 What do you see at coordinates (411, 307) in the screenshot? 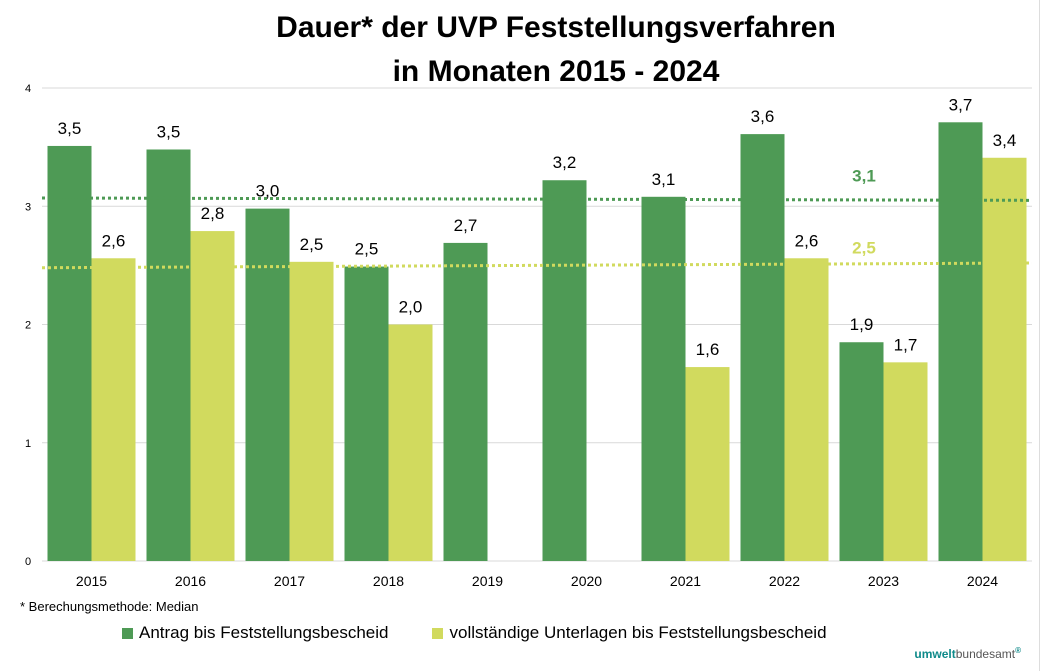
I see `data-label: 2,0` at bounding box center [411, 307].